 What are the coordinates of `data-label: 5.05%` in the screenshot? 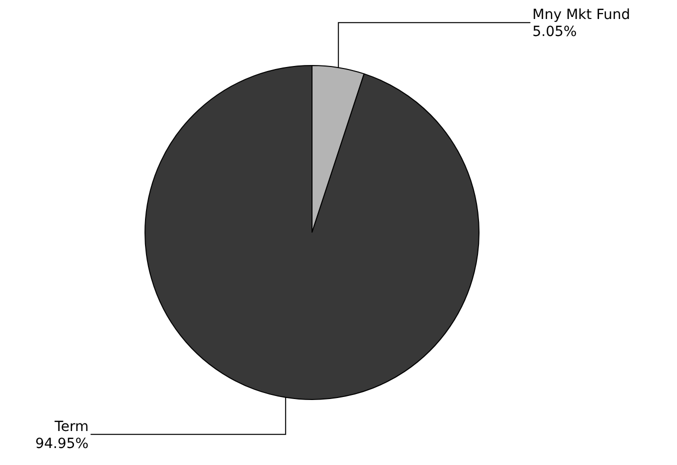 It's located at (554, 32).